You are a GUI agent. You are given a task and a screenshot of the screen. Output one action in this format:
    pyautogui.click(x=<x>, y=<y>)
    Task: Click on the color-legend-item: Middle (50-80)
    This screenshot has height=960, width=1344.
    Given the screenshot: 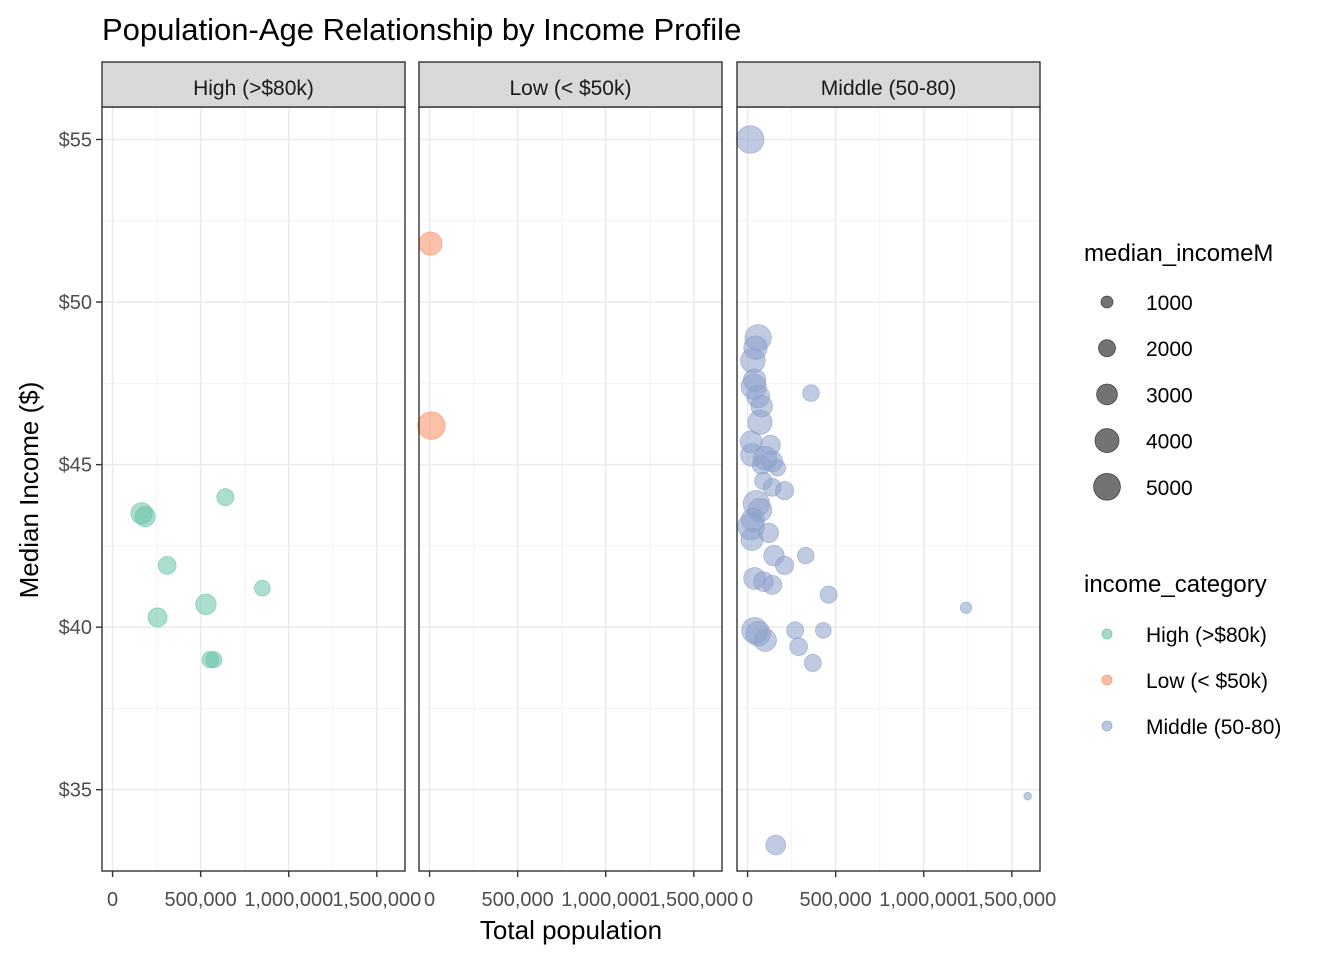 What is the action you would take?
    pyautogui.click(x=1191, y=727)
    